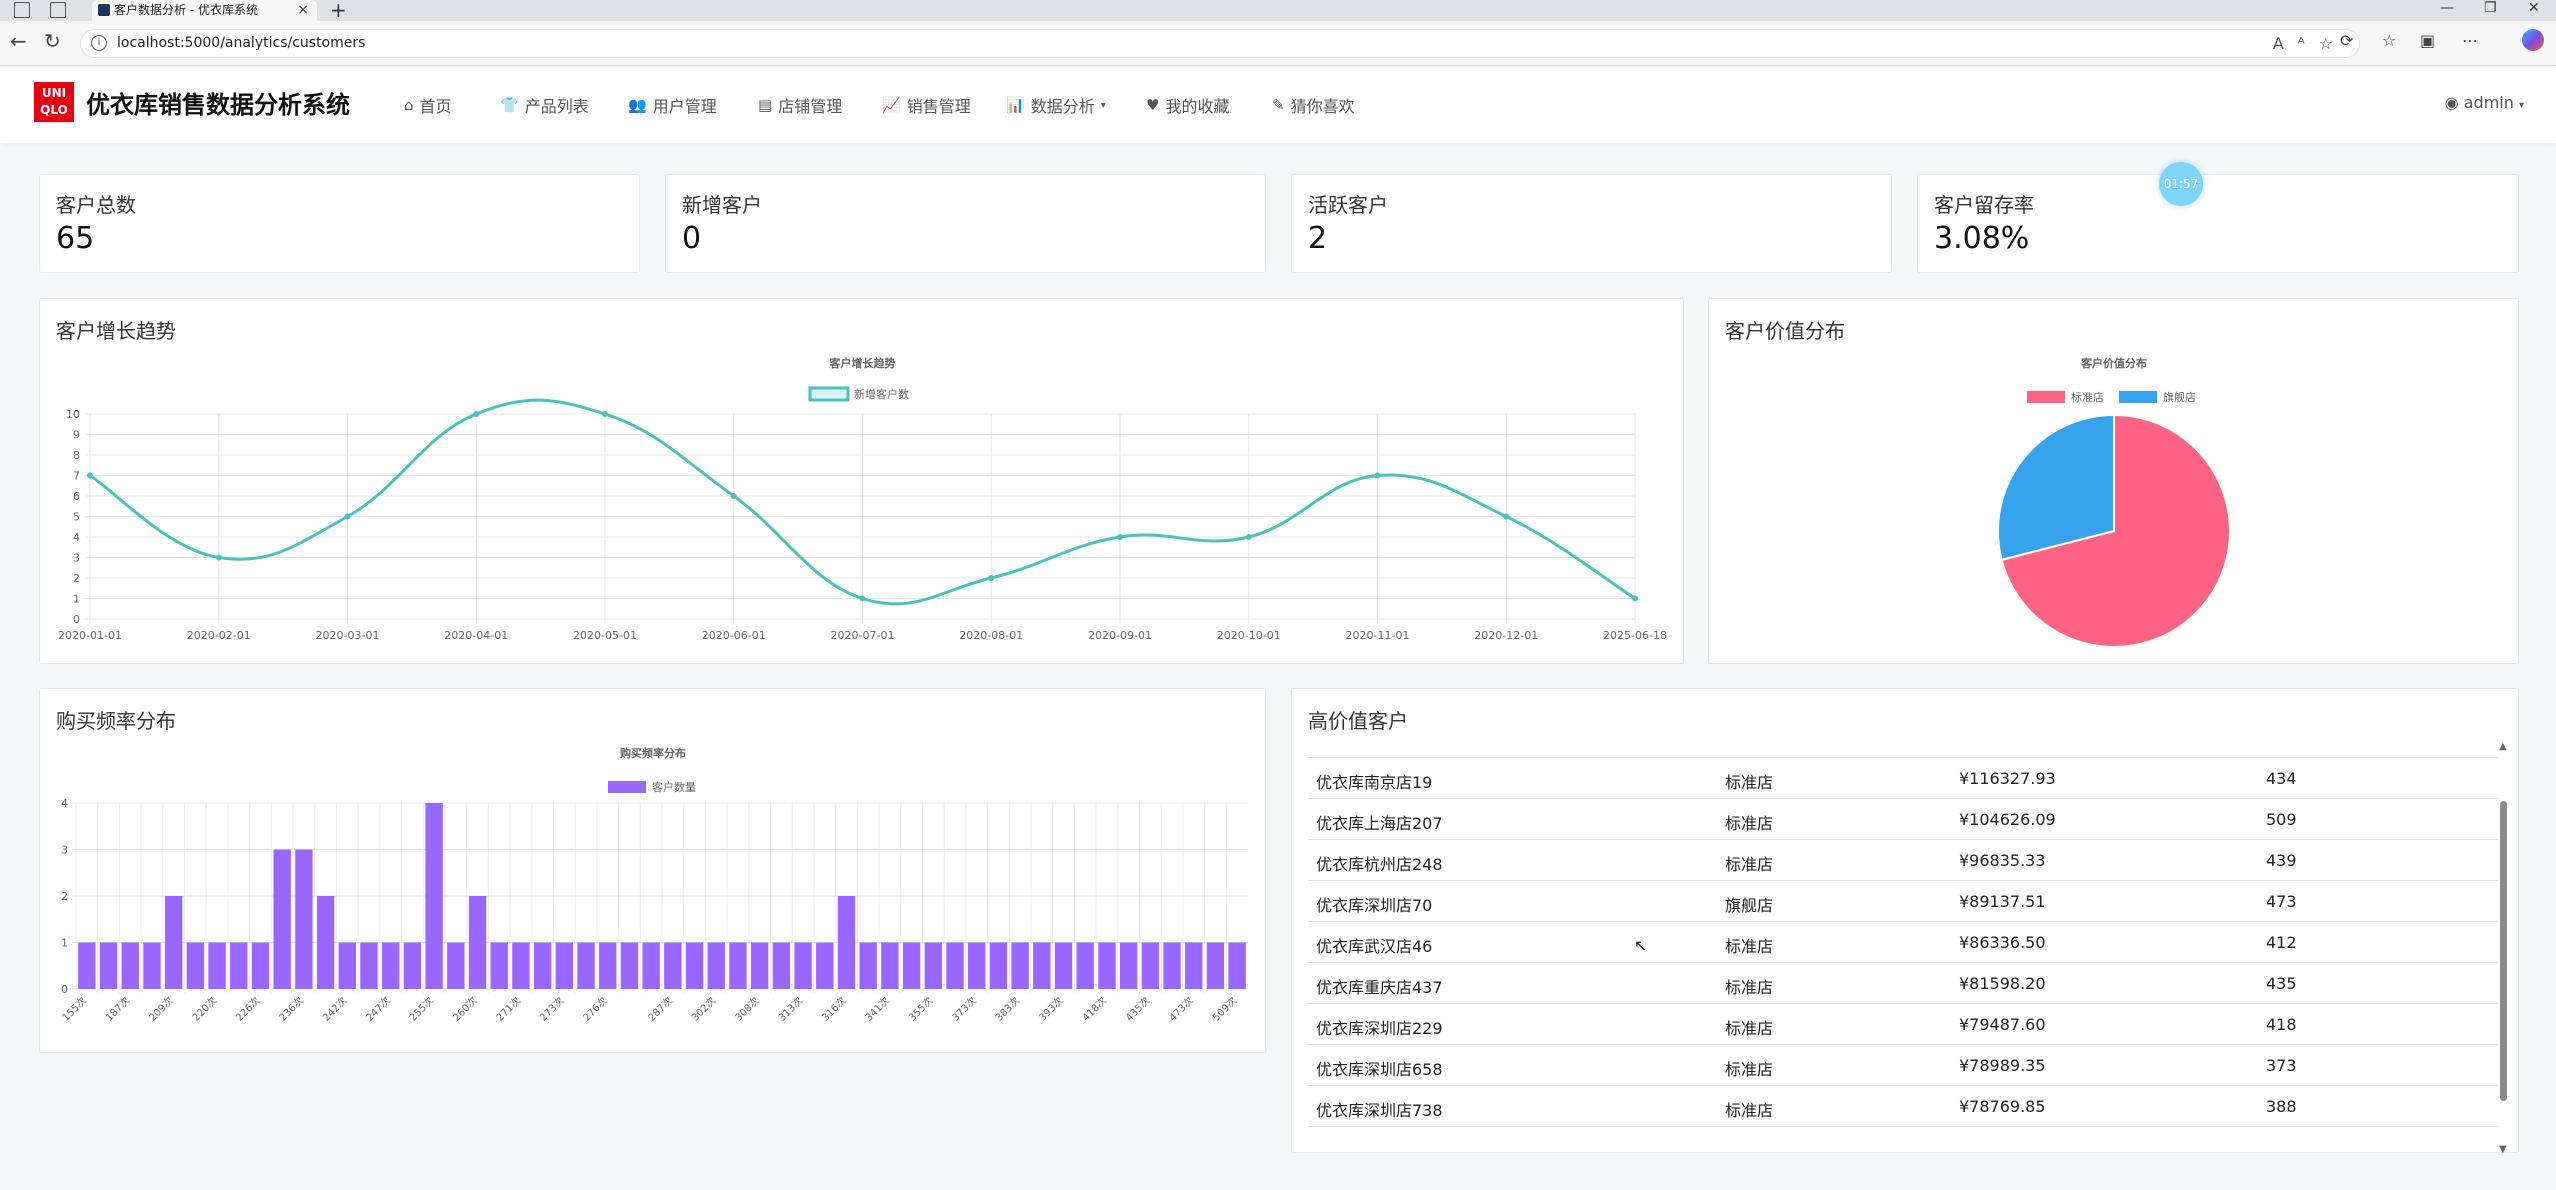 The width and height of the screenshot is (2556, 1190). Describe the element at coordinates (90, 635) in the screenshot. I see `x-tick-label: 2020-01-01` at that location.